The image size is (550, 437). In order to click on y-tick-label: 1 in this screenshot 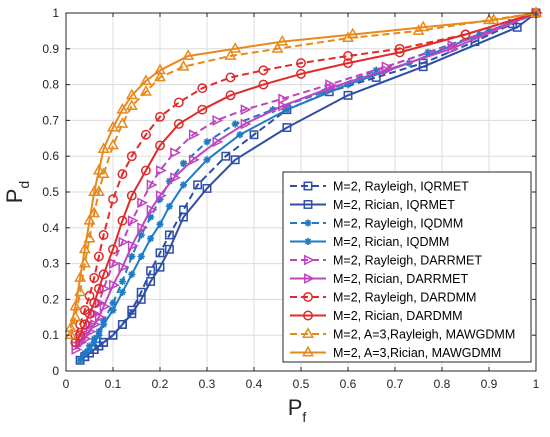, I will do `click(55, 13)`.